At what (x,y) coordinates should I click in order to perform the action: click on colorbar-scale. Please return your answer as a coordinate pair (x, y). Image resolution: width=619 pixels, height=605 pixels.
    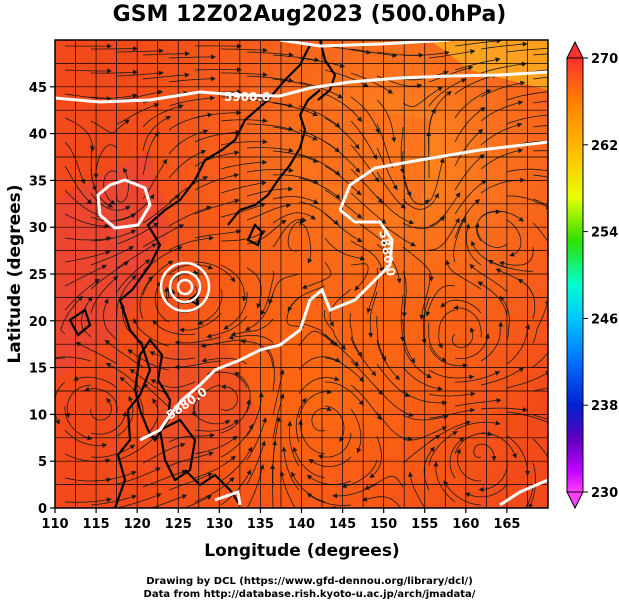
    Looking at the image, I should click on (575, 275).